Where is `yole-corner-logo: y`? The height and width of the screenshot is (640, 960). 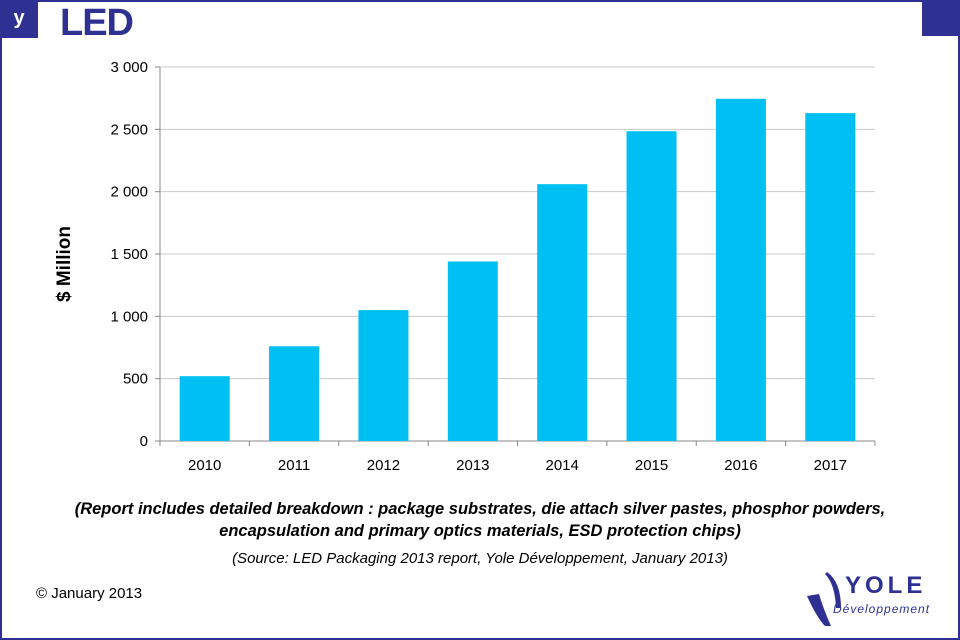 yole-corner-logo: y is located at coordinates (19, 19).